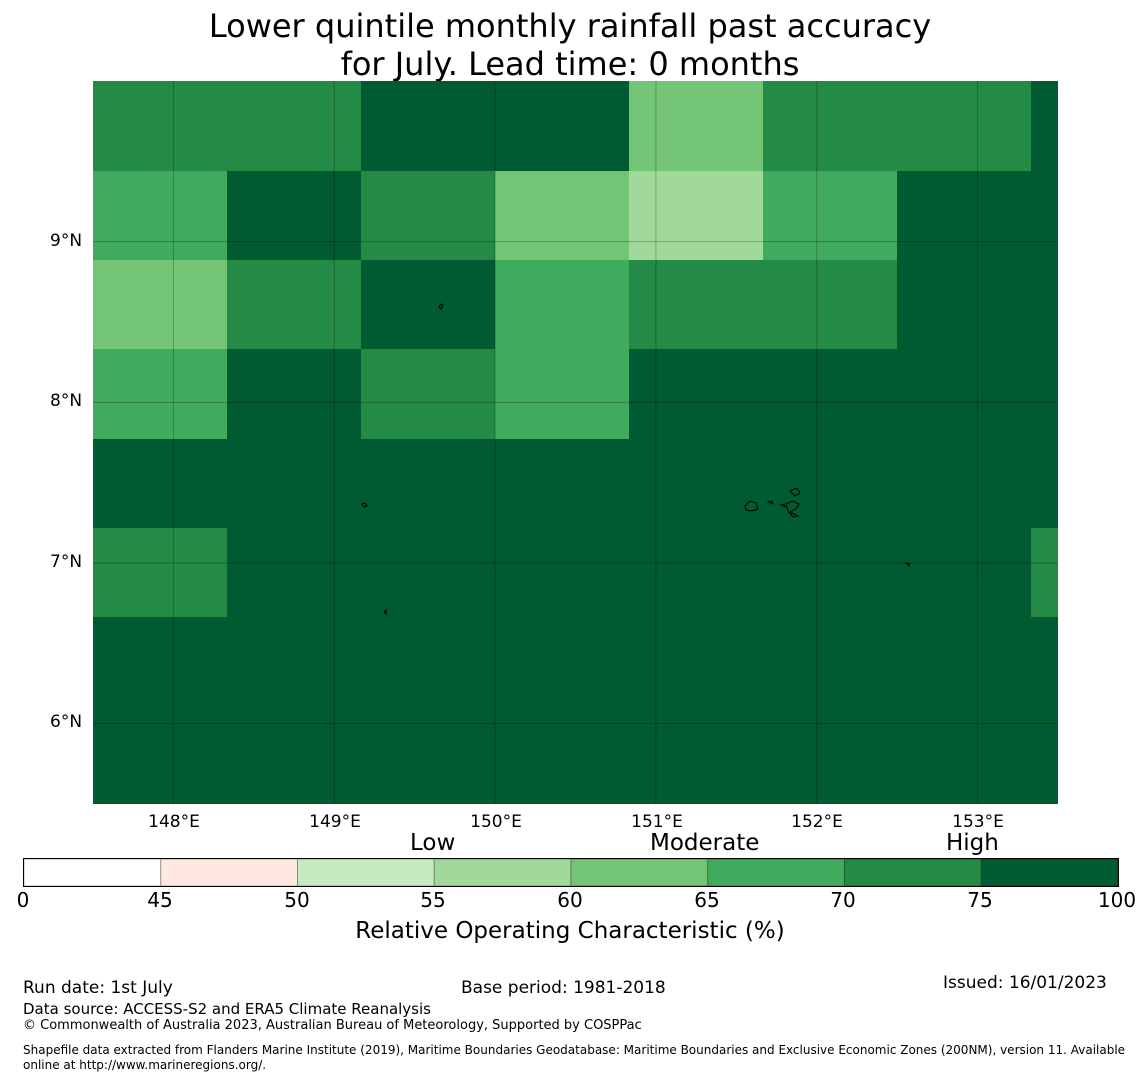 This screenshot has height=1080, width=1140. Describe the element at coordinates (1117, 900) in the screenshot. I see `cbar-tick-100: 100` at that location.